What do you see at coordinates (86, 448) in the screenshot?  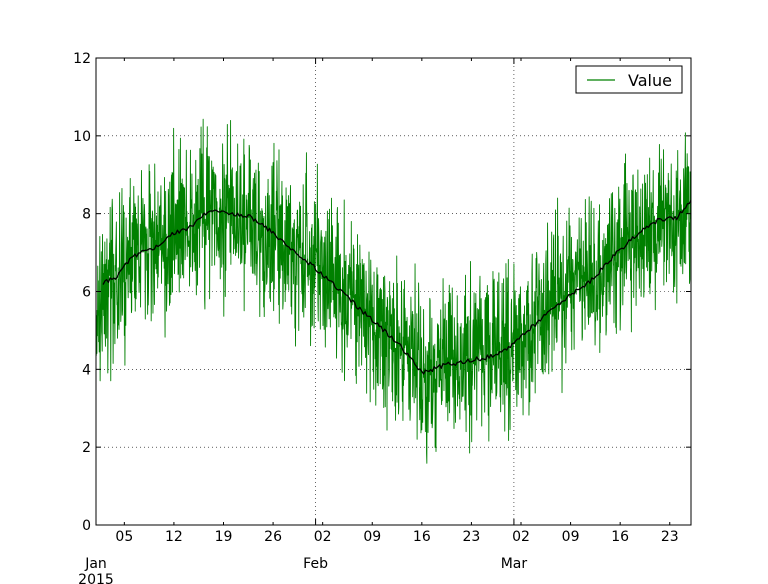 I see `y-tick-label: 2` at bounding box center [86, 448].